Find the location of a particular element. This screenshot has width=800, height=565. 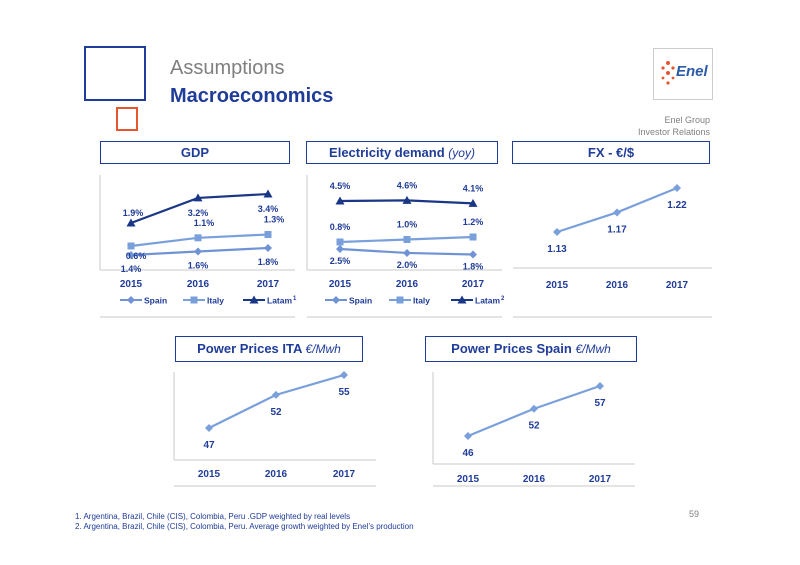

fx-x-tick-label: 2015 is located at coordinates (557, 285).